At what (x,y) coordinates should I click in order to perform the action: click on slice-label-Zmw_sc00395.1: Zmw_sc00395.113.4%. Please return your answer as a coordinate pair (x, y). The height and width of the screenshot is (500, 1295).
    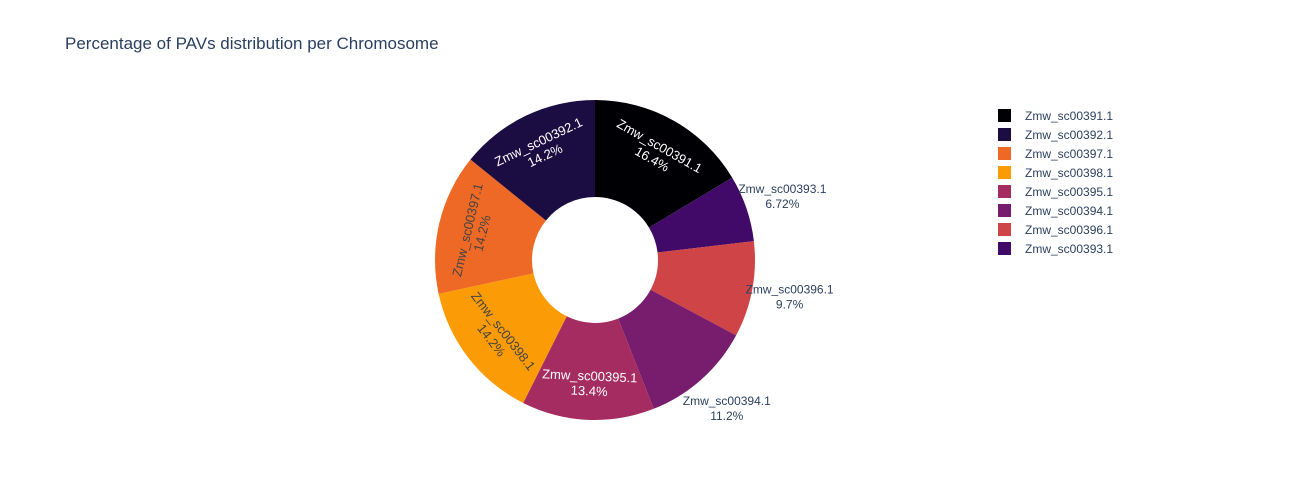
    Looking at the image, I should click on (589, 383).